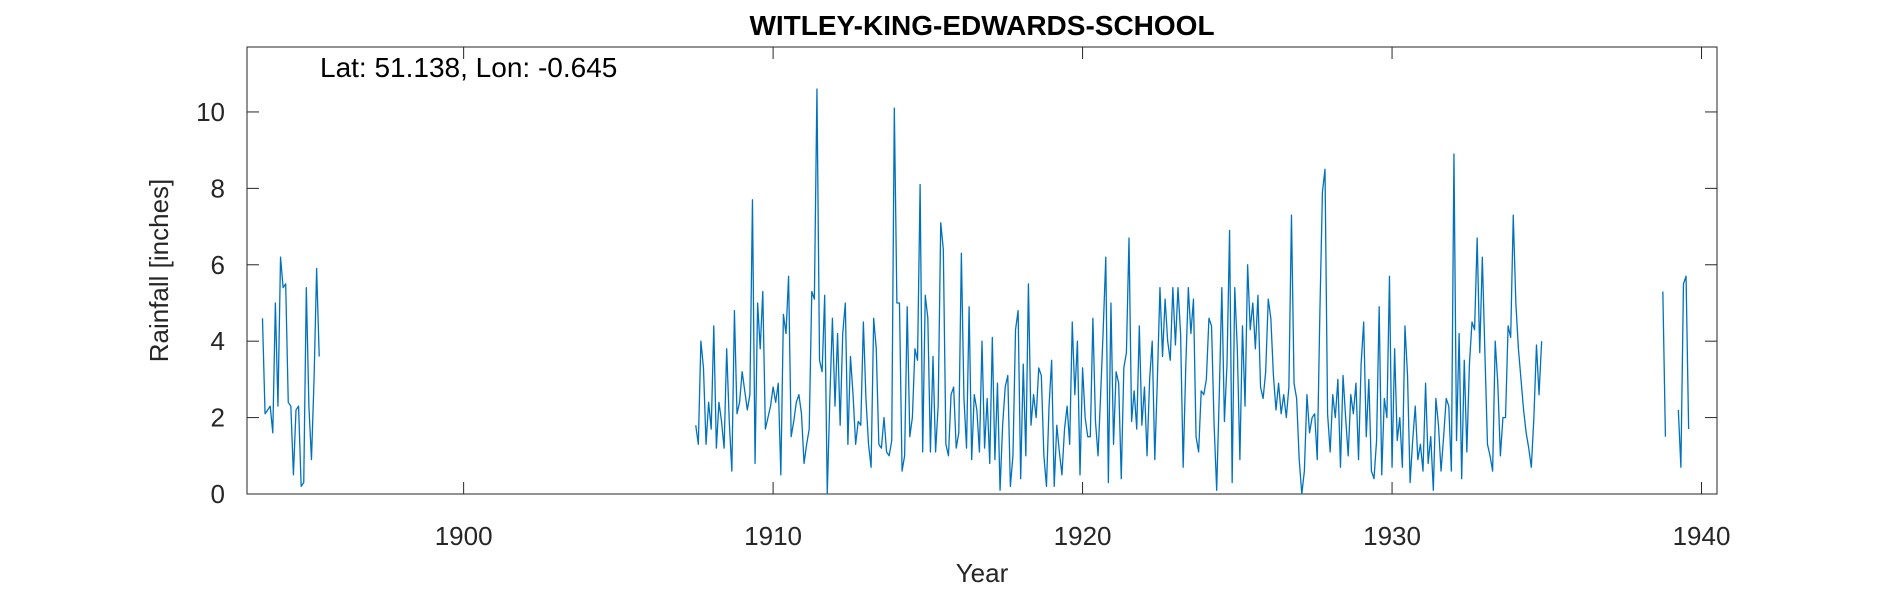 This screenshot has width=1890, height=591. I want to click on x-tick-label: 1900, so click(464, 536).